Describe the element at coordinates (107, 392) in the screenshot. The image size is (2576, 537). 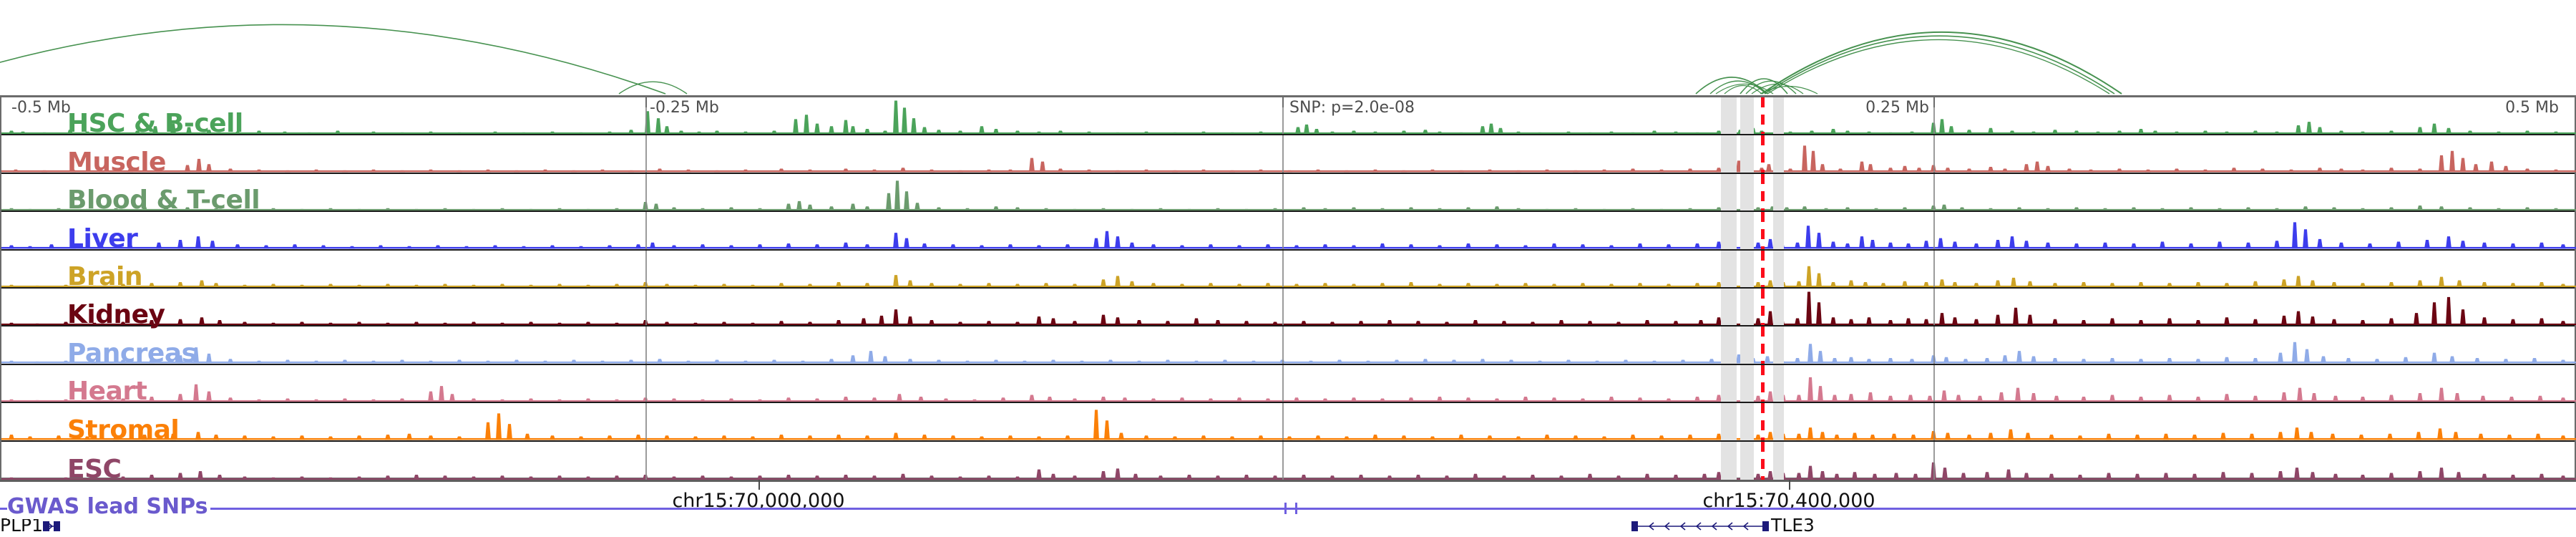
I see `track-label-heart: Heart` at that location.